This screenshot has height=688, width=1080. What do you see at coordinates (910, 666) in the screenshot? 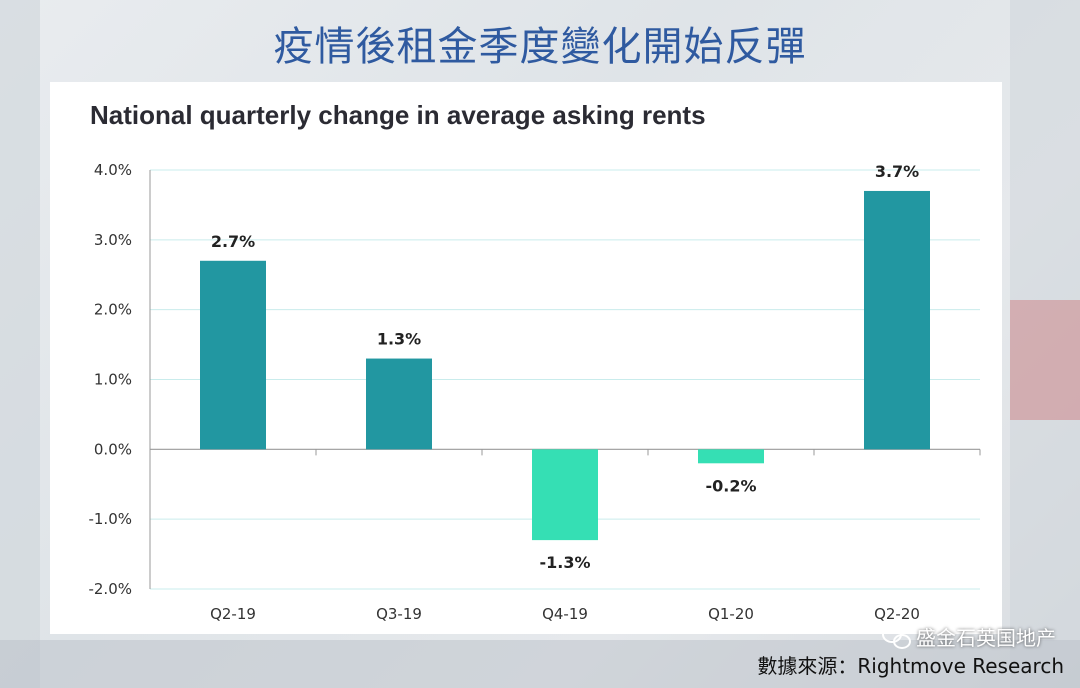
I see `source-note: 數據來源：Rightmove Research` at bounding box center [910, 666].